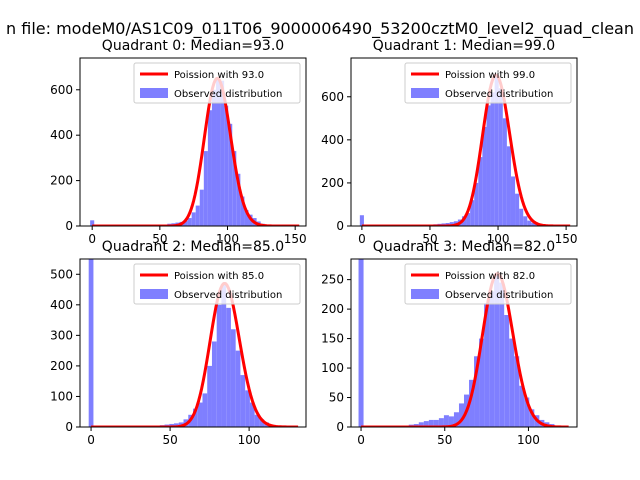 The height and width of the screenshot is (480, 640). I want to click on panel-title: Quadrant 0: Median=93.0, so click(193, 46).